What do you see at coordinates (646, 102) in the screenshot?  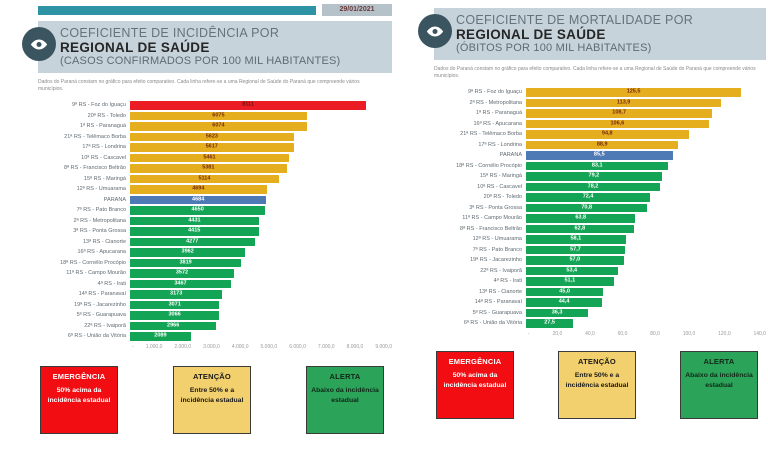 I see `bar-track: 113,9` at bounding box center [646, 102].